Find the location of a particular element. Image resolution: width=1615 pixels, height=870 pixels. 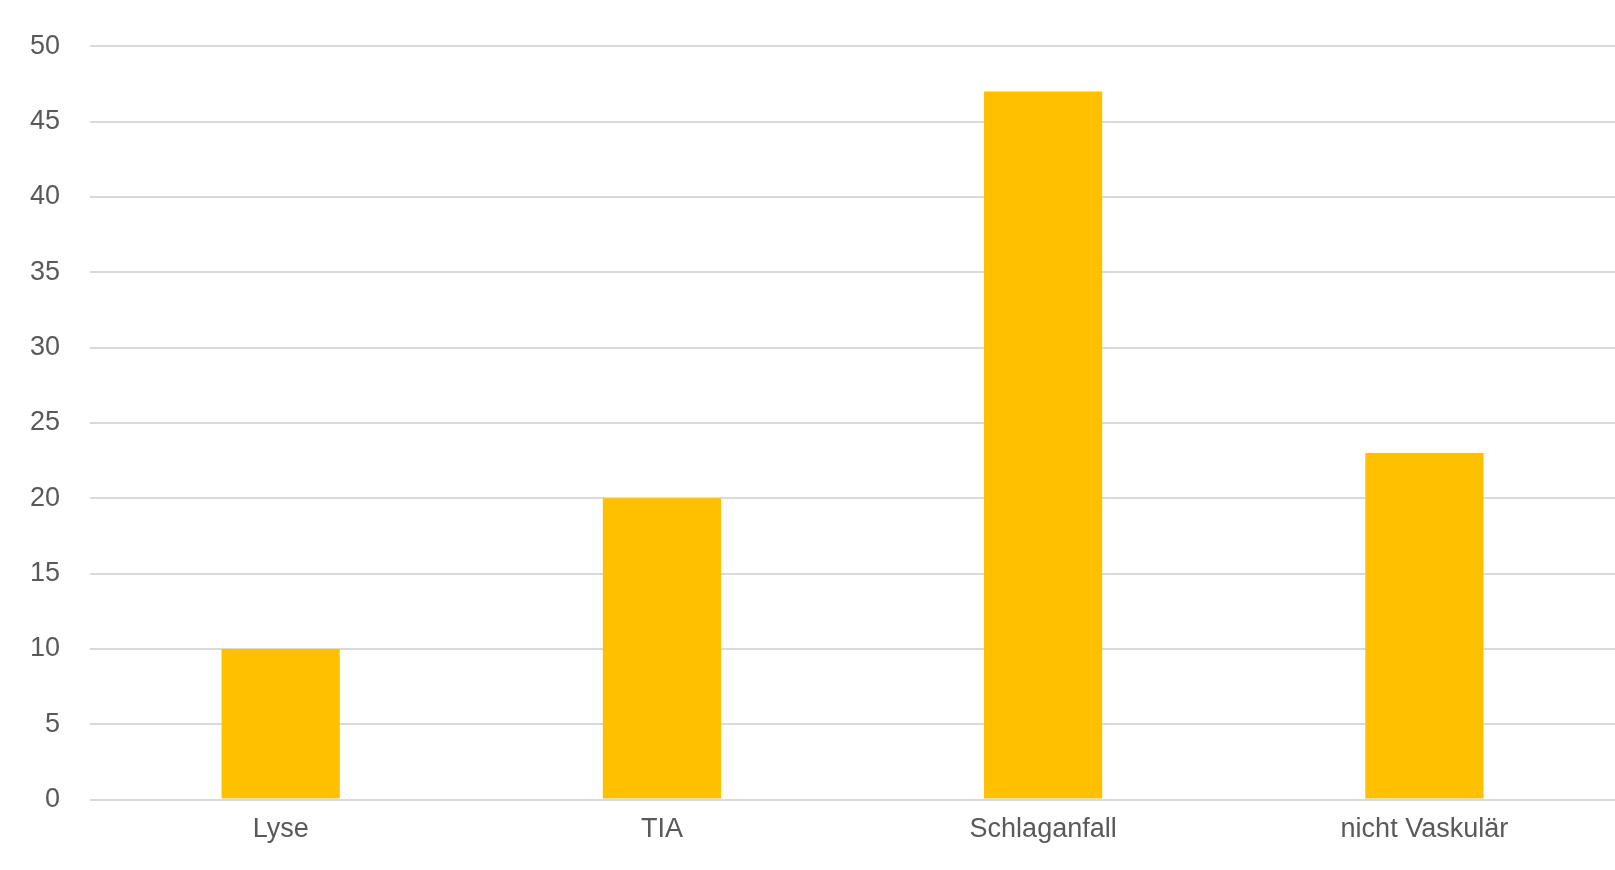

x-tick-label: nicht Vaskulär is located at coordinates (1424, 828).